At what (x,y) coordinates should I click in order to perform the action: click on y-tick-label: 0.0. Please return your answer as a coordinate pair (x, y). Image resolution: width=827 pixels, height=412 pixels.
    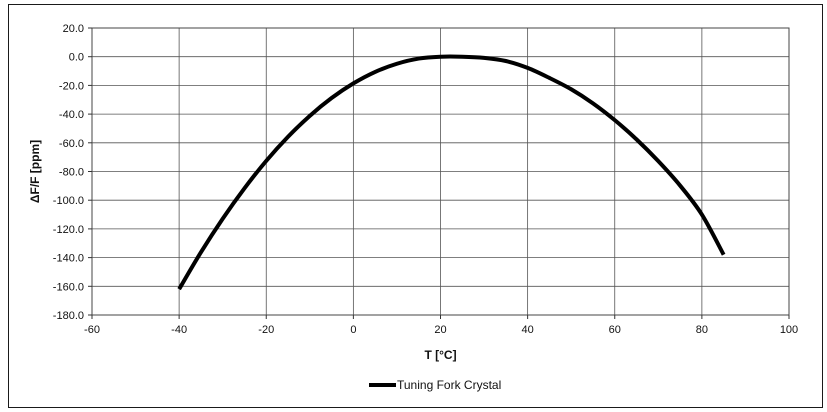
    Looking at the image, I should click on (76, 58).